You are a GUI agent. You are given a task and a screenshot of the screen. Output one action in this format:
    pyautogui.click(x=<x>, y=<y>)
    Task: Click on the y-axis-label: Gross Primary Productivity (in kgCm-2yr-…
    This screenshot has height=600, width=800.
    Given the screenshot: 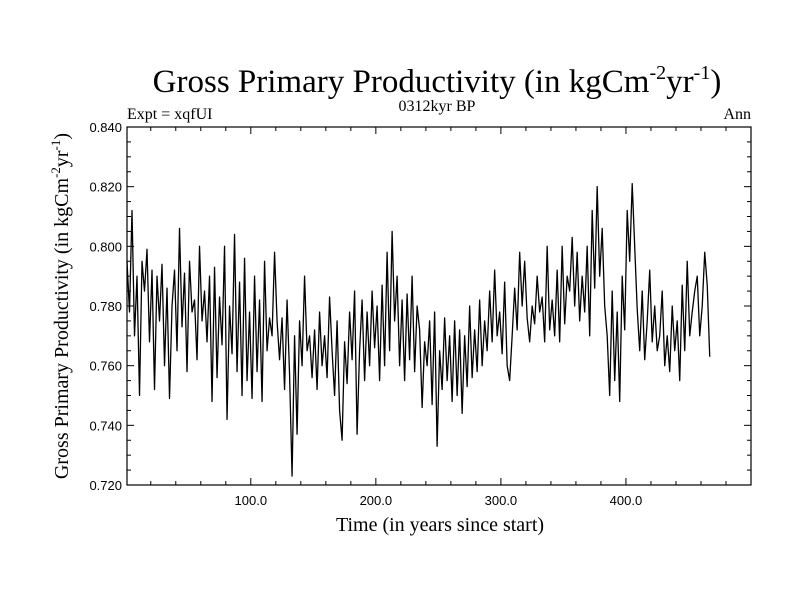 What is the action you would take?
    pyautogui.click(x=60, y=306)
    